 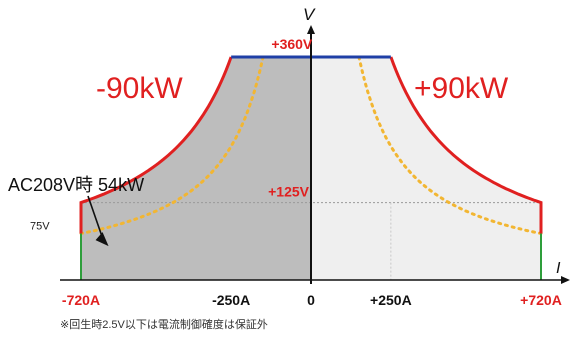 What do you see at coordinates (565, 280) in the screenshot?
I see `x-axis-arrow` at bounding box center [565, 280].